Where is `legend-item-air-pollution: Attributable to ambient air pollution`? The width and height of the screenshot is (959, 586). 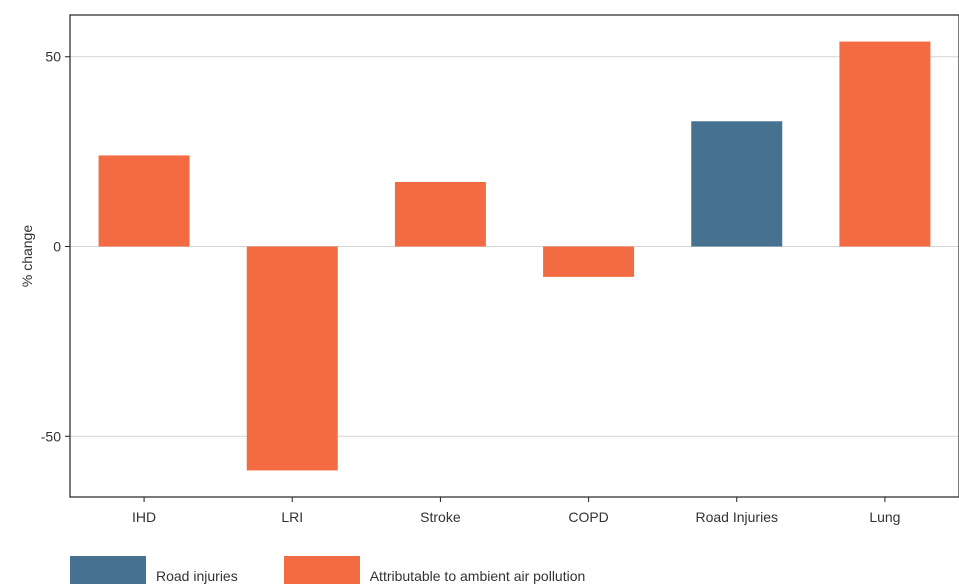
legend-item-air-pollution: Attributable to ambient air pollution is located at coordinates (434, 570).